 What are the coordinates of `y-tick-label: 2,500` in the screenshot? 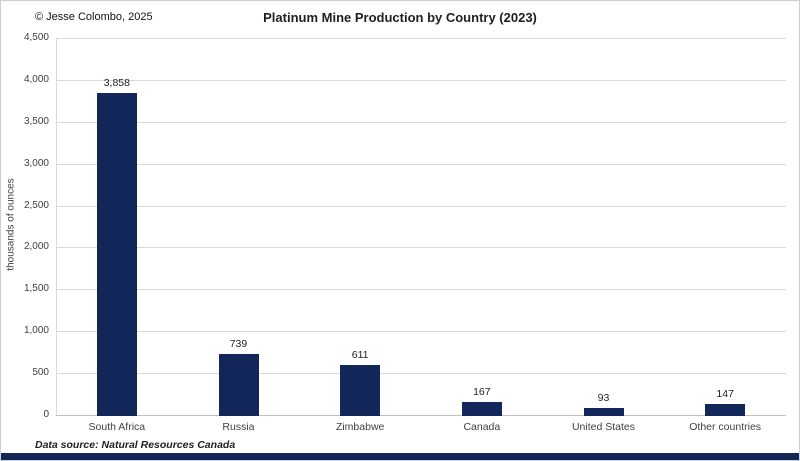 It's located at (36, 205).